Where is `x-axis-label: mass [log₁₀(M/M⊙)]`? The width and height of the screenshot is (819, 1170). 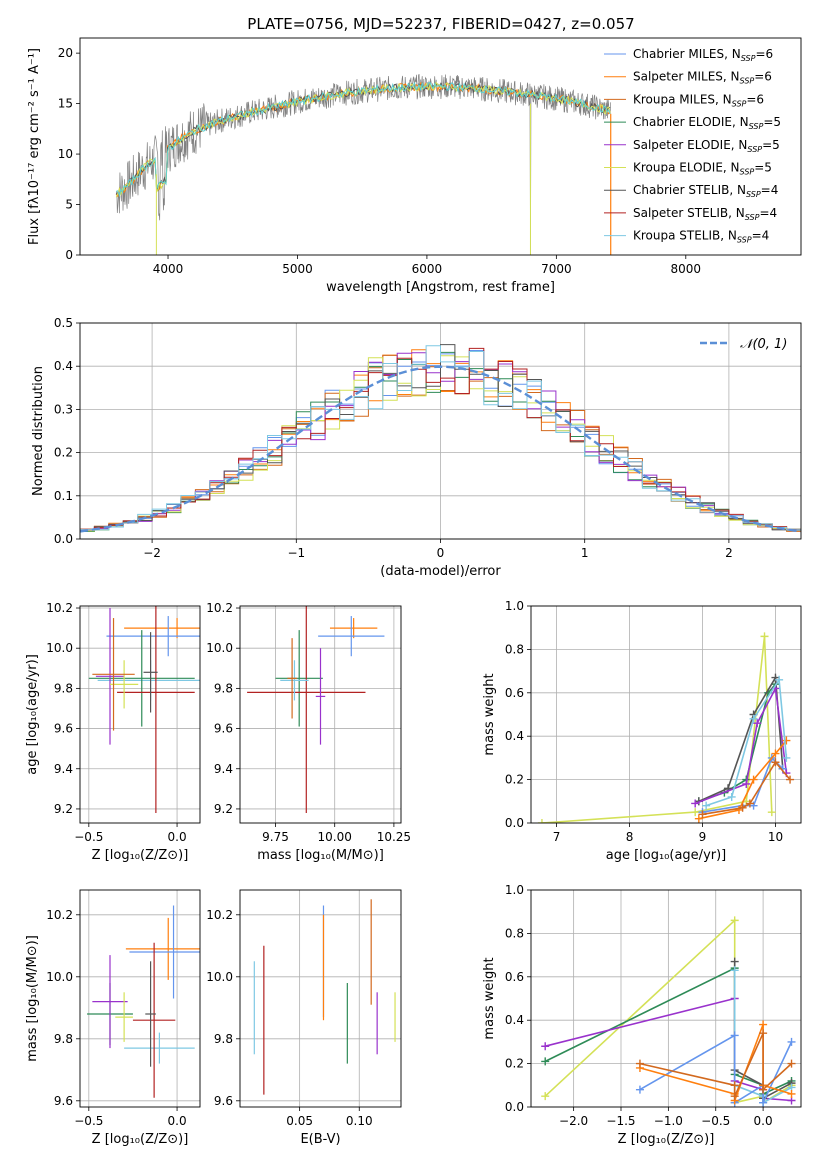
x-axis-label: mass [log₁₀(M/M⊙)] is located at coordinates (320, 855).